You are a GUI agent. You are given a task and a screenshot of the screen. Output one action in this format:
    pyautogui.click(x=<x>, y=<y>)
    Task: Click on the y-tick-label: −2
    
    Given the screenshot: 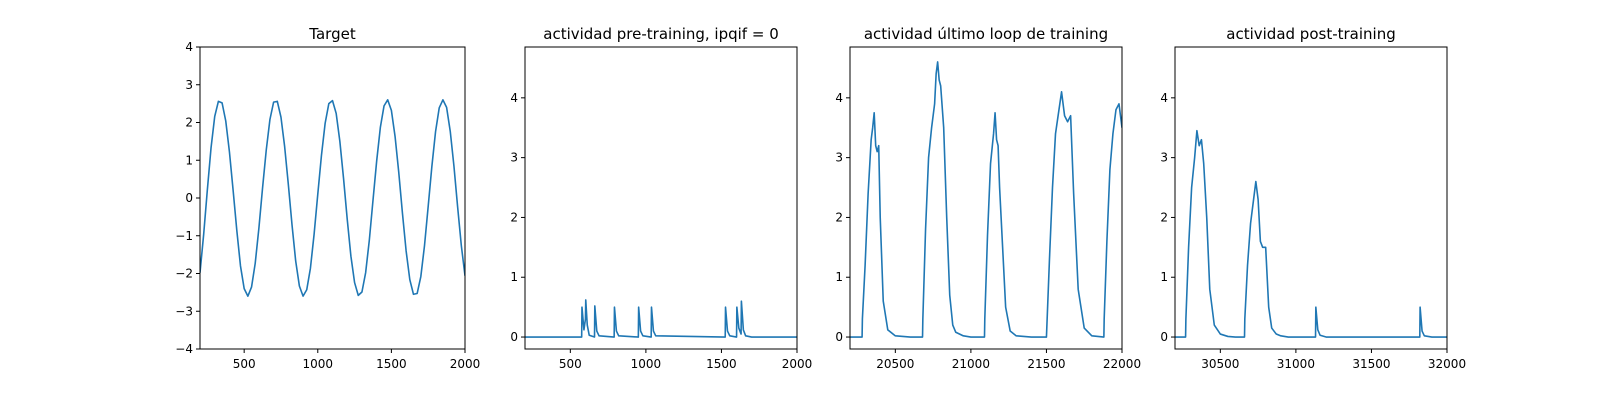 What is the action you would take?
    pyautogui.click(x=184, y=274)
    